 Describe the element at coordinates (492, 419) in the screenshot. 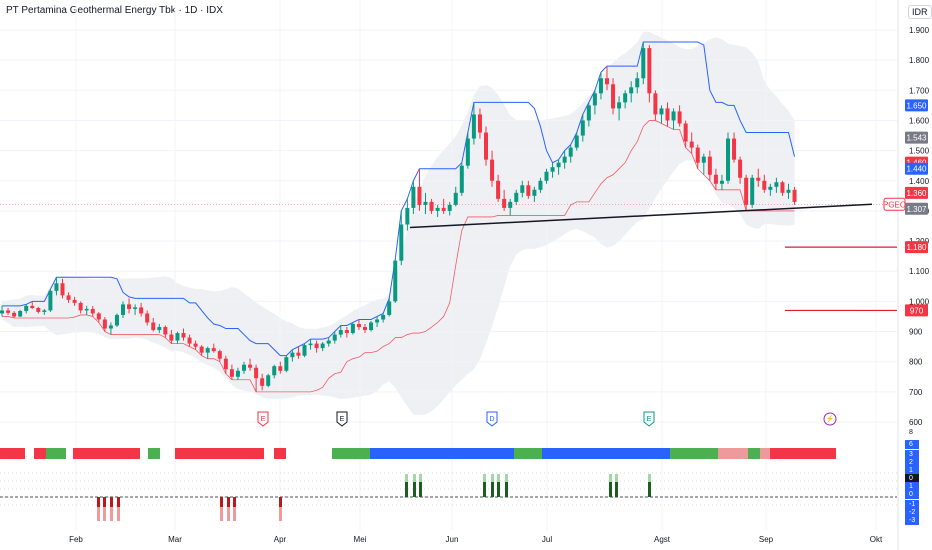

I see `event-marker: D` at that location.